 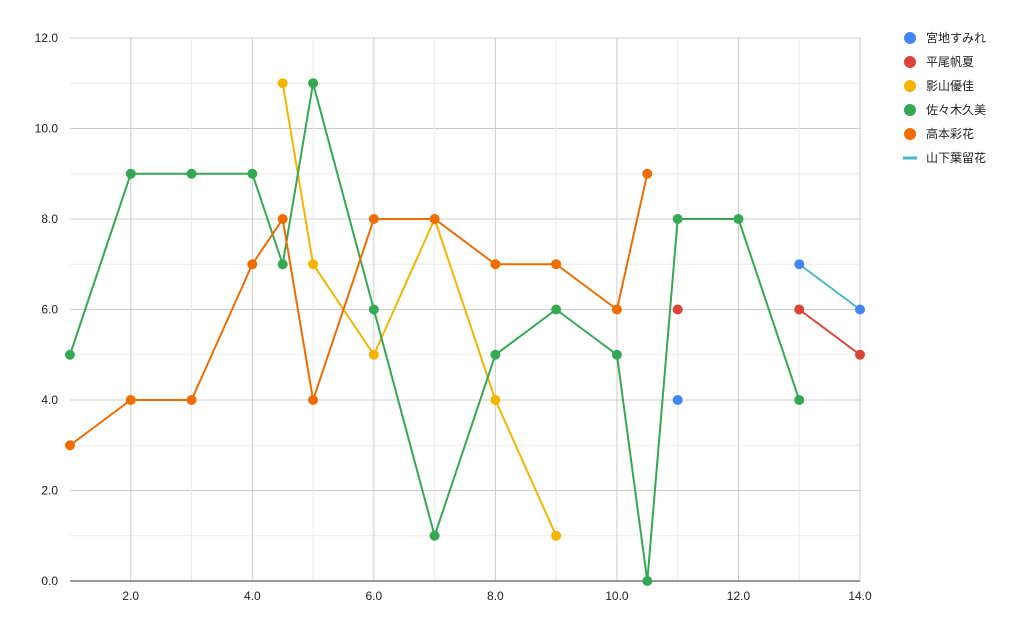 I want to click on y-tick-label: 8.0, so click(x=49, y=219).